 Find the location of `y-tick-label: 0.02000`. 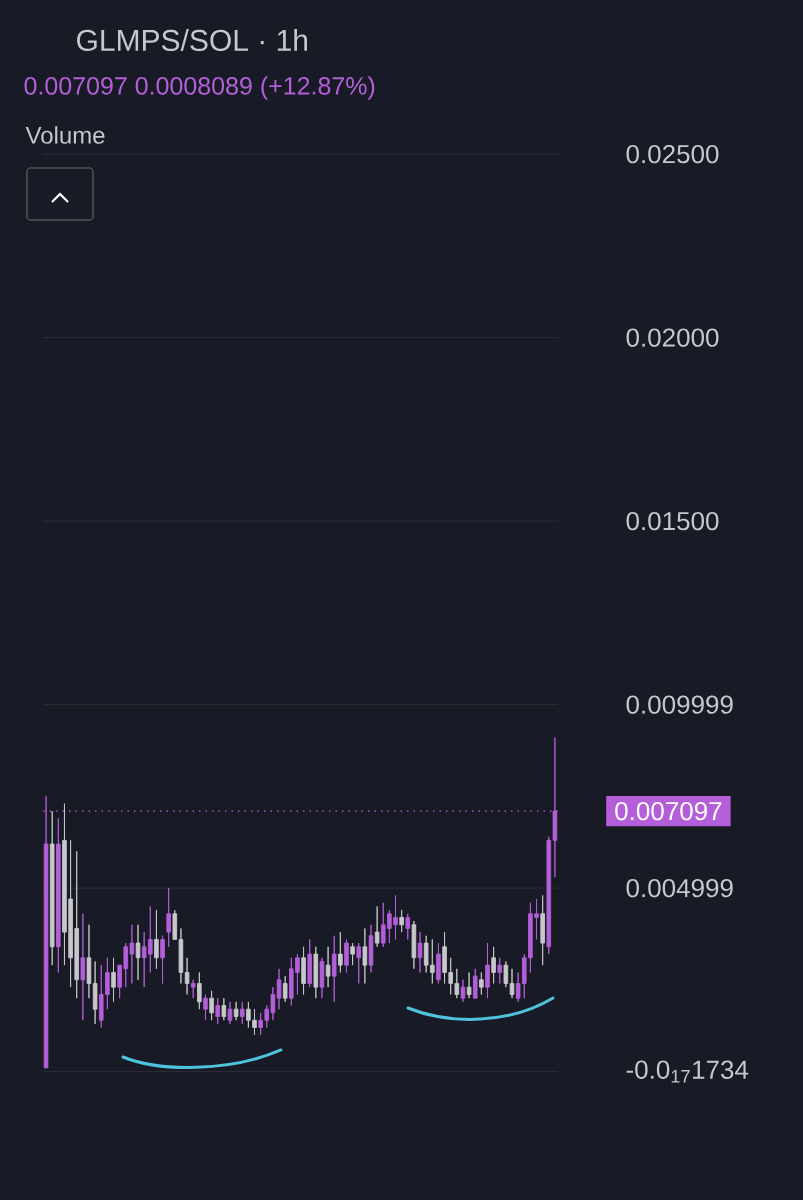

y-tick-label: 0.02000 is located at coordinates (672, 337).